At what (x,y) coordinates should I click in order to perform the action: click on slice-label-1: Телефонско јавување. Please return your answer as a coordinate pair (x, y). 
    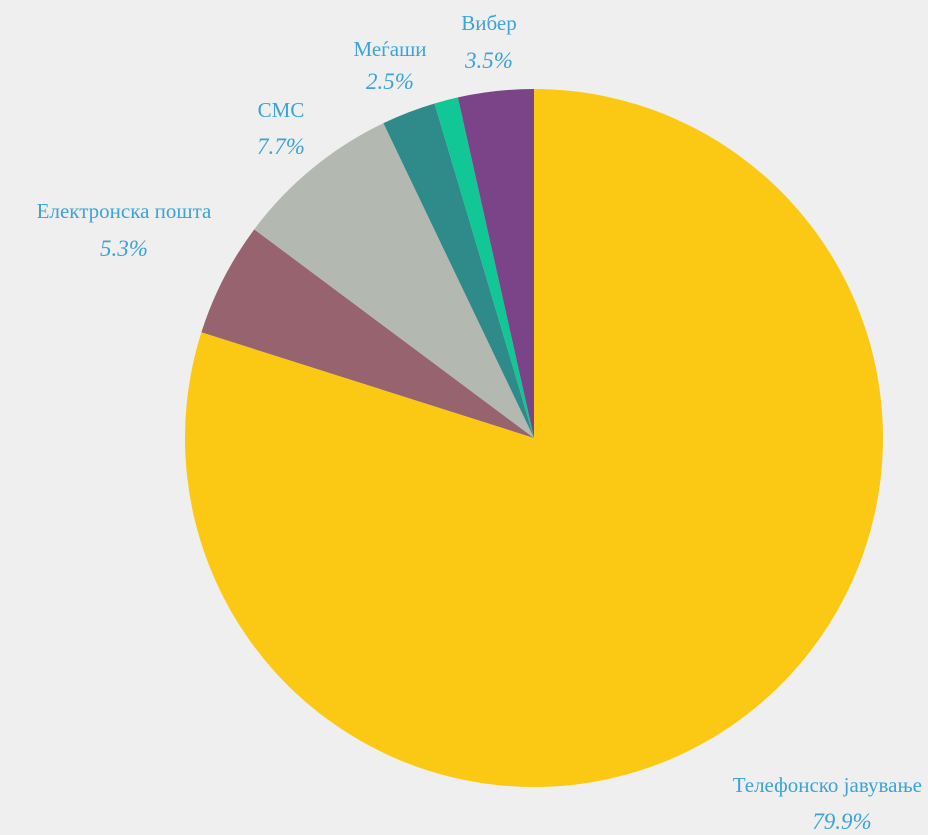
    Looking at the image, I should click on (827, 785).